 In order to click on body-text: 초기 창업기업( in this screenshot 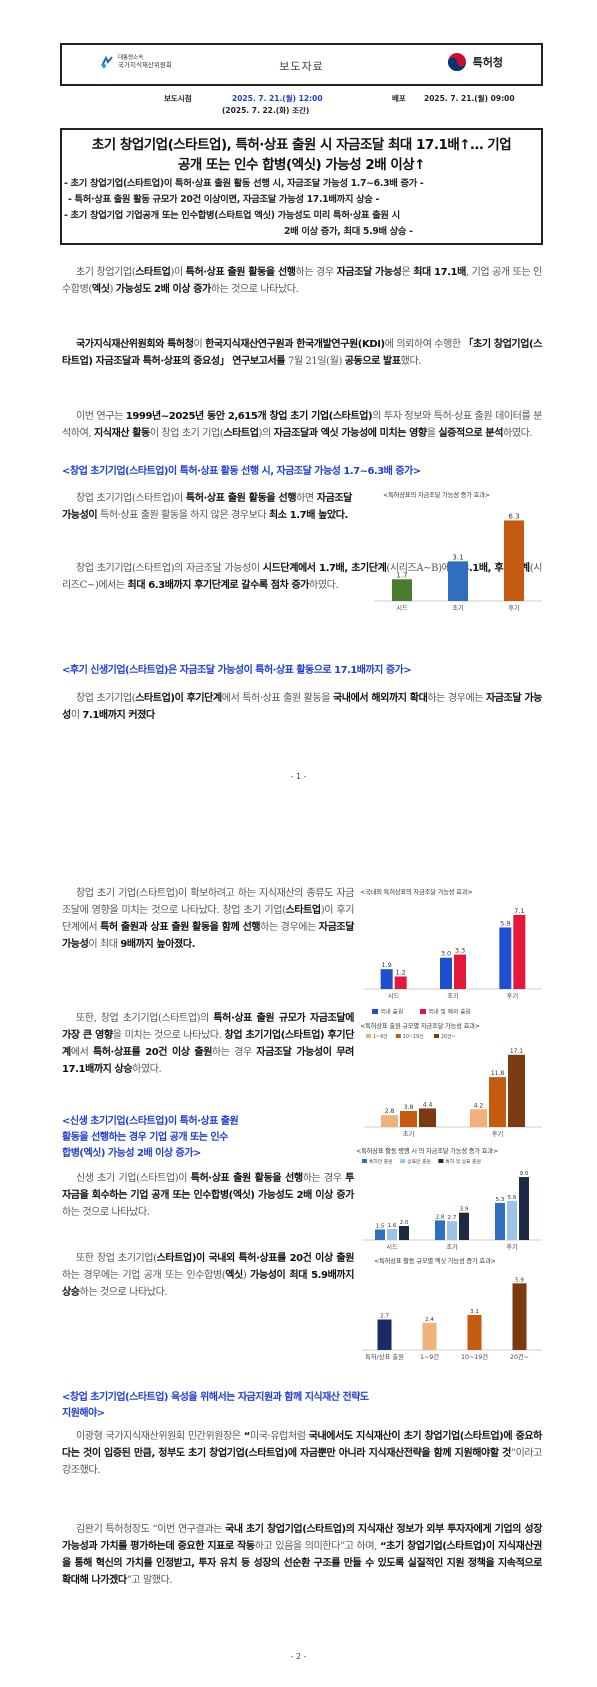, I will do `click(106, 272)`.